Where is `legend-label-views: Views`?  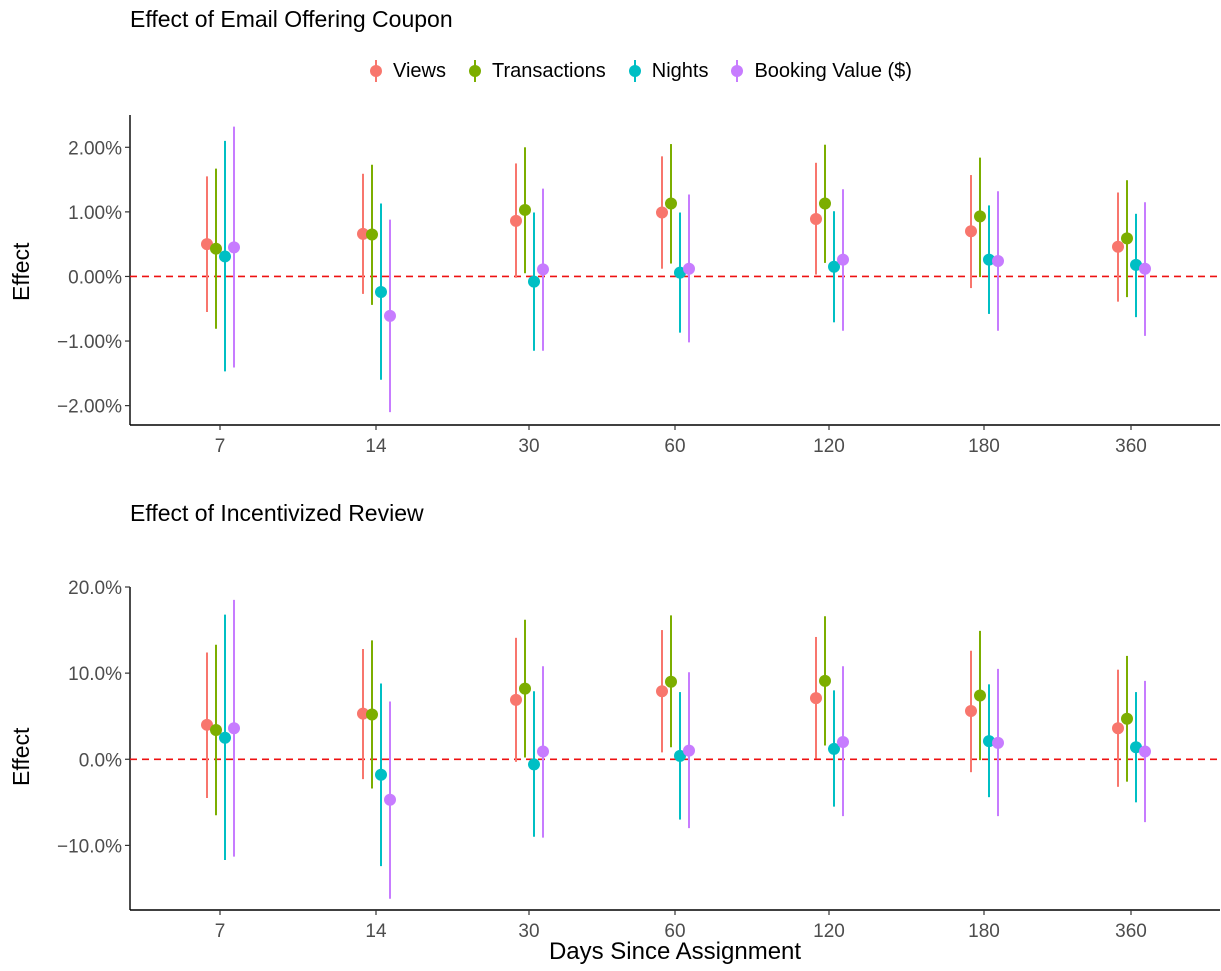
legend-label-views: Views is located at coordinates (419, 70).